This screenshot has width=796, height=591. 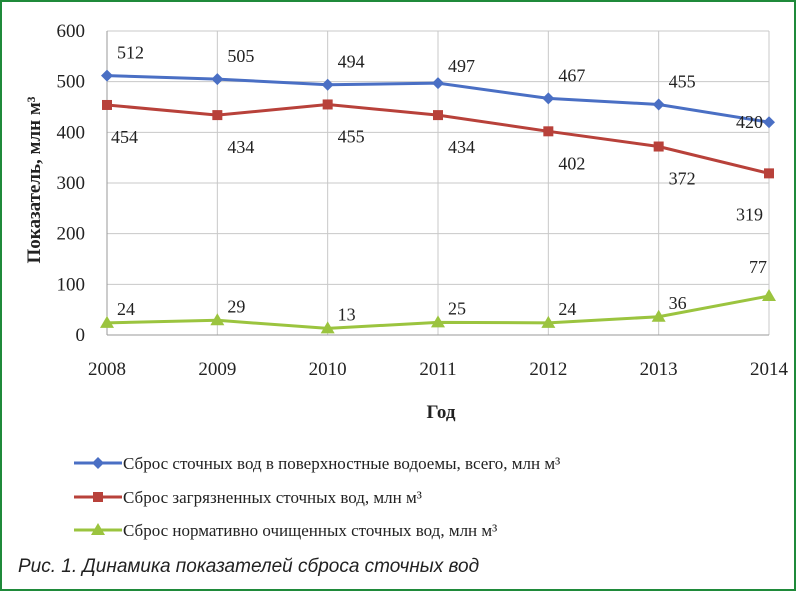 What do you see at coordinates (769, 369) in the screenshot?
I see `x-tick-label: 2014` at bounding box center [769, 369].